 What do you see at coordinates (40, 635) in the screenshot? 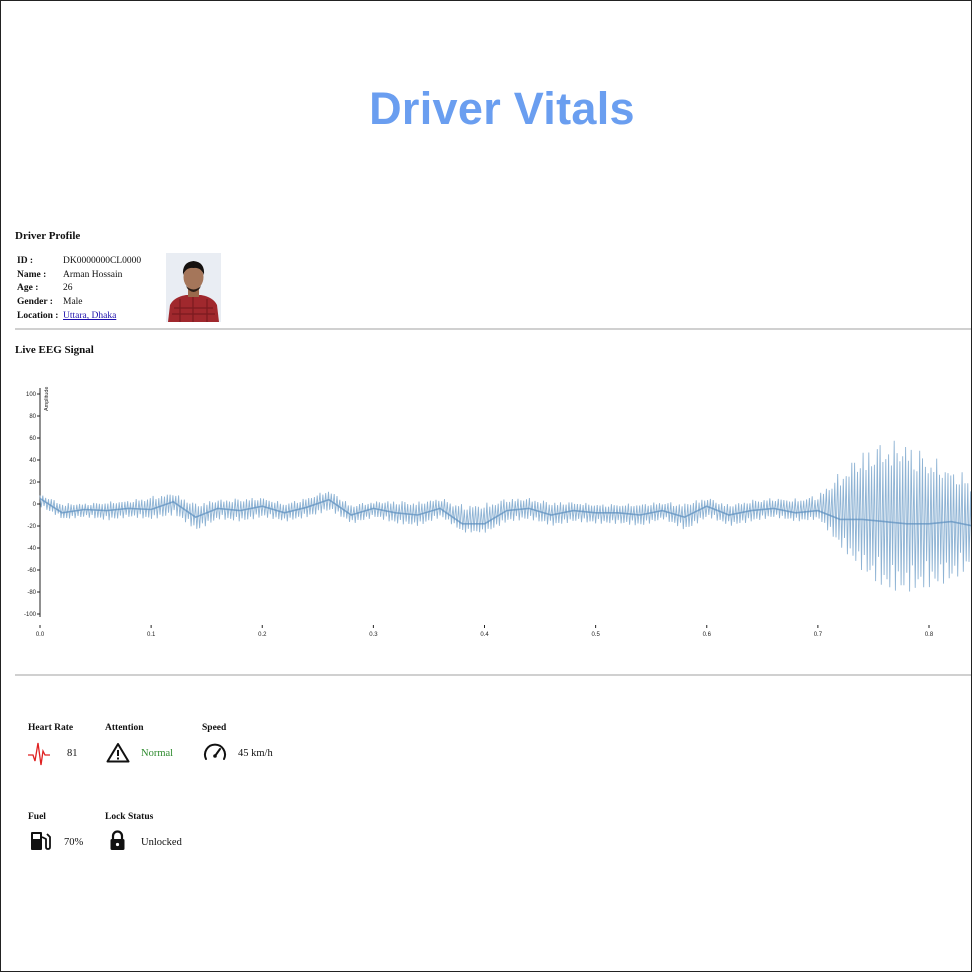
I see `x-tick-label: 0.0` at bounding box center [40, 635].